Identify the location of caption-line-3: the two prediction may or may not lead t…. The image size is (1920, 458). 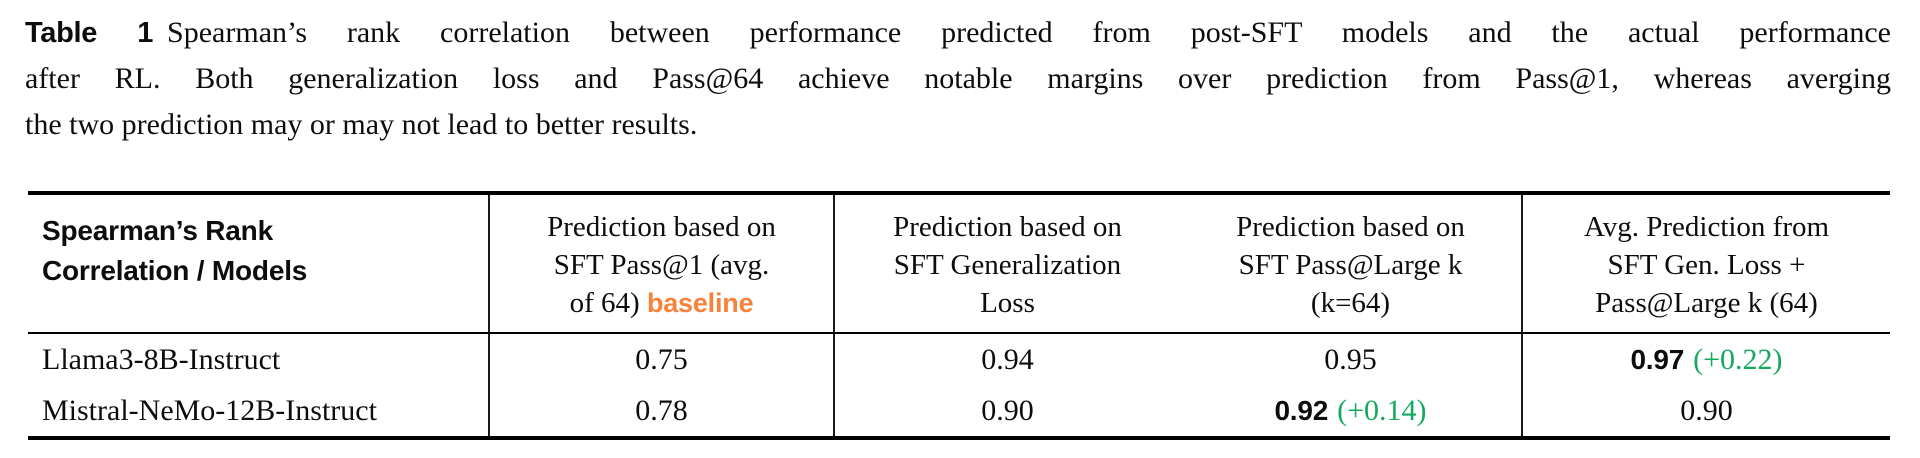
(958, 125).